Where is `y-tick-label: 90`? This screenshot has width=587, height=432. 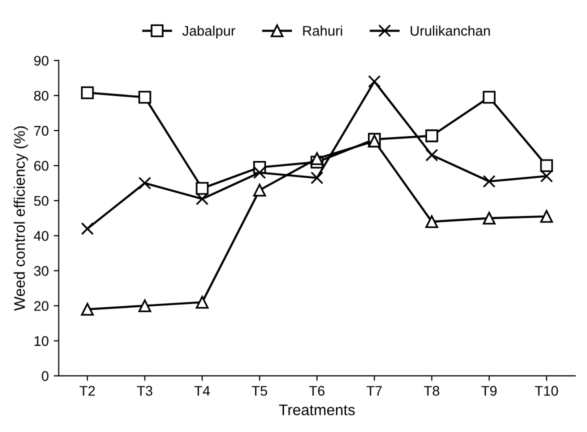 y-tick-label: 90 is located at coordinates (41, 61).